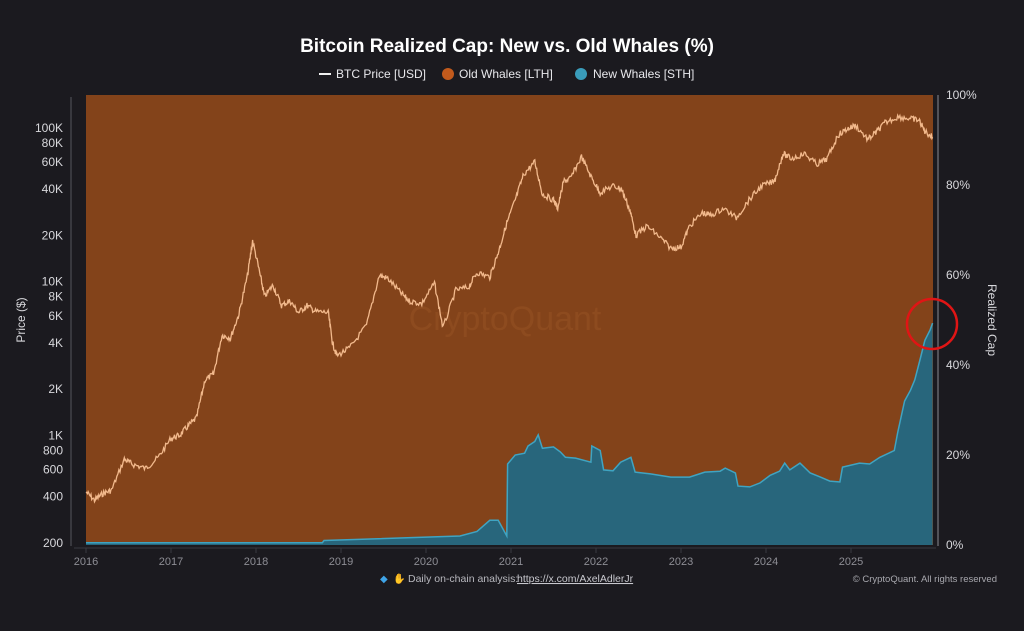 This screenshot has height=631, width=1024. I want to click on left-tick-label: 60K, so click(52, 162).